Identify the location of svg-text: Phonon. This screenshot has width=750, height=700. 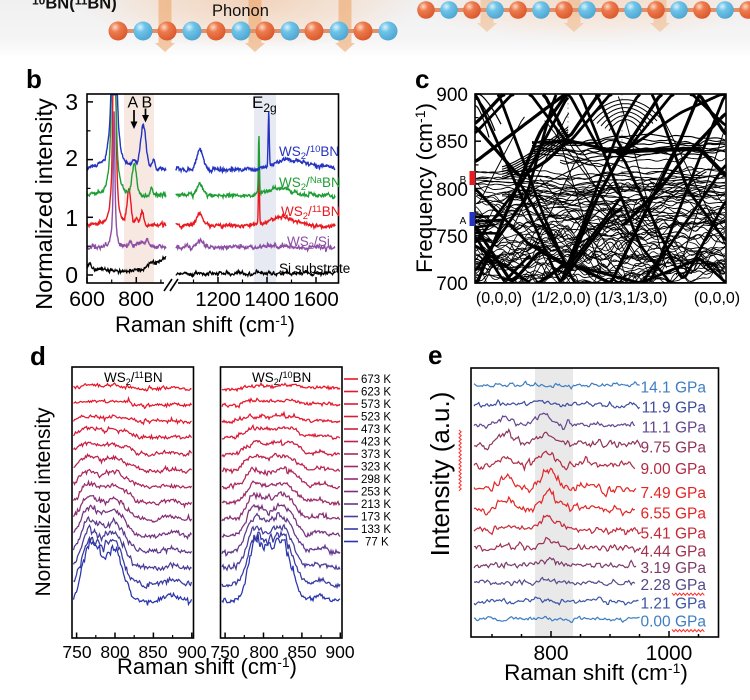
(240, 11).